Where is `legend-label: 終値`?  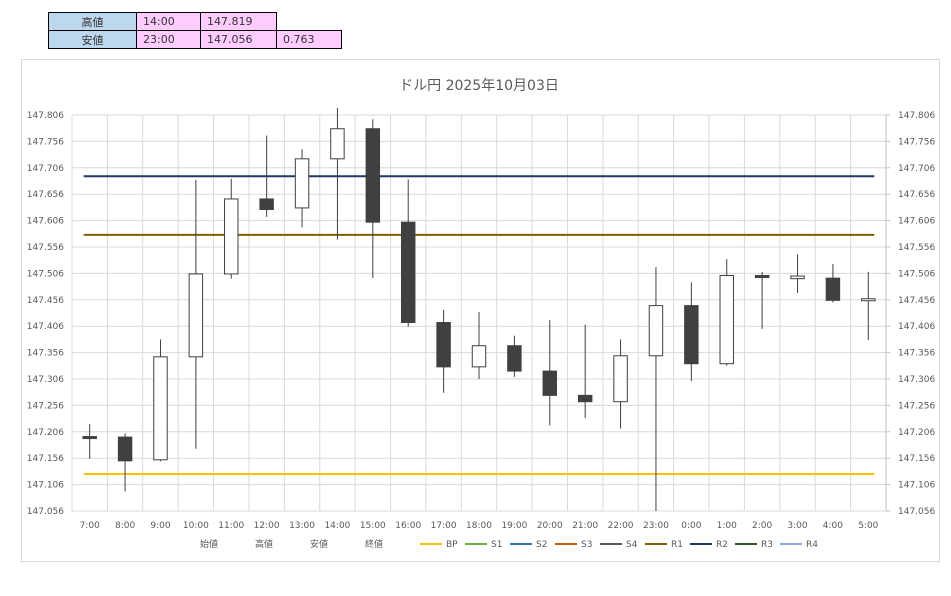
legend-label: 終値 is located at coordinates (374, 544).